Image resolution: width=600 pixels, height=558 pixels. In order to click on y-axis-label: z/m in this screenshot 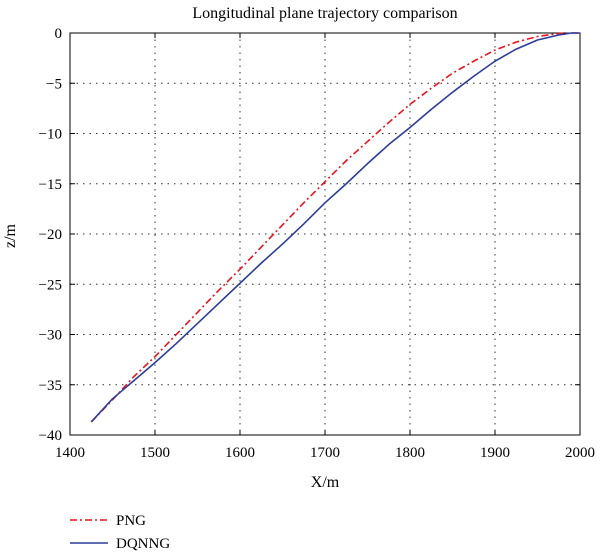, I will do `click(10, 235)`.